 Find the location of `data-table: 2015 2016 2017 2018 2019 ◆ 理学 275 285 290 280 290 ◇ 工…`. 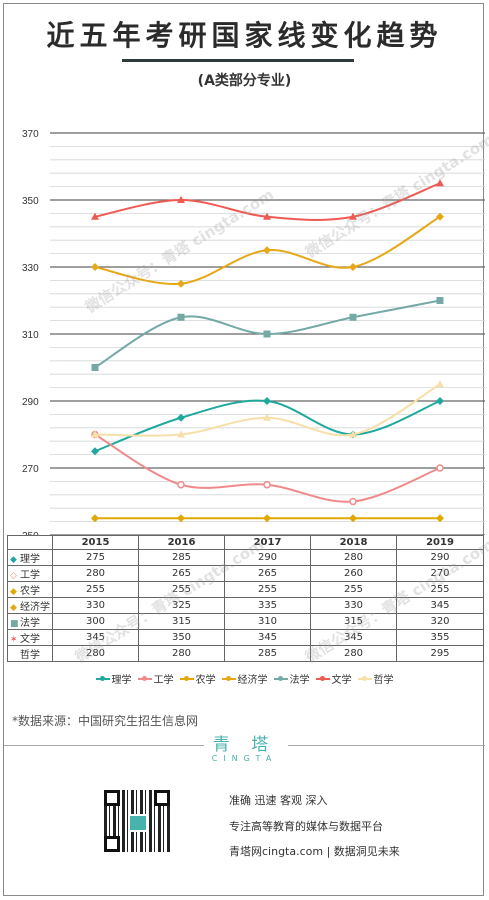

data-table: 2015 2016 2017 2018 2019 ◆ 理学 275 285 290 280 290 ◇ 工… is located at coordinates (245, 598).